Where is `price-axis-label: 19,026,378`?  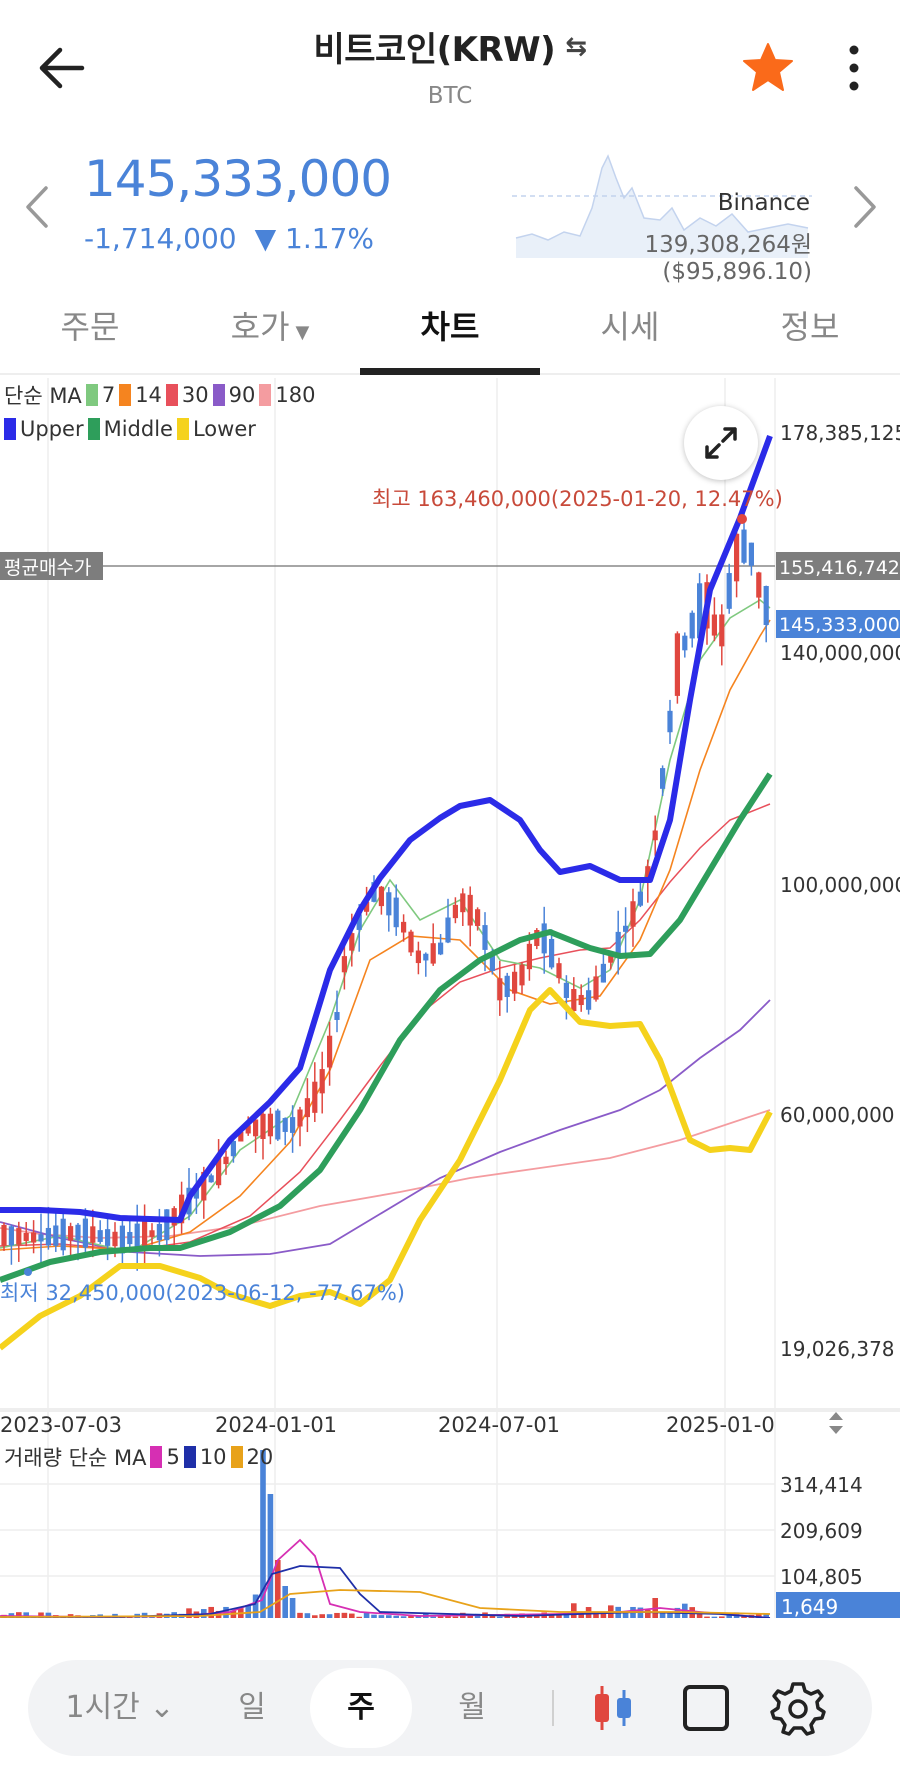 price-axis-label: 19,026,378 is located at coordinates (837, 1349).